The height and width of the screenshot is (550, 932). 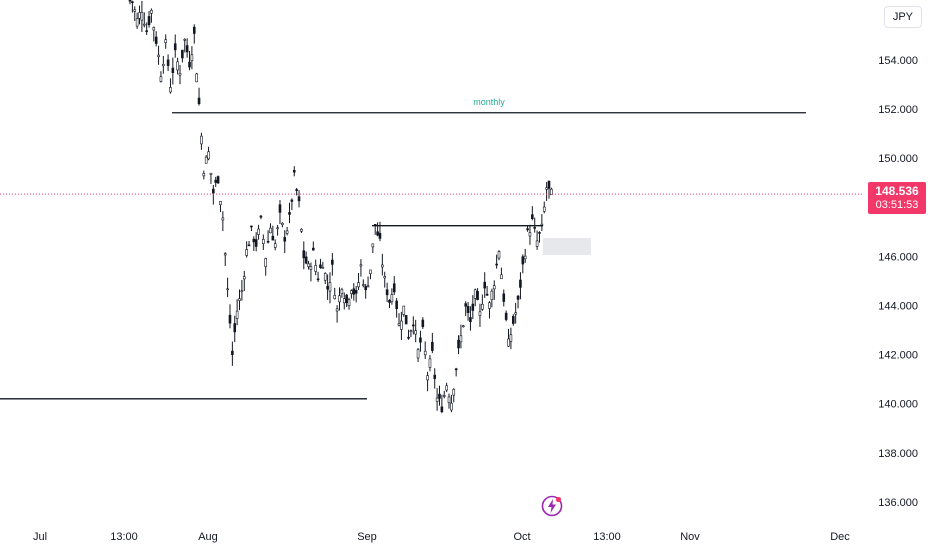 I want to click on y-tick-label: 136.000, so click(x=898, y=503).